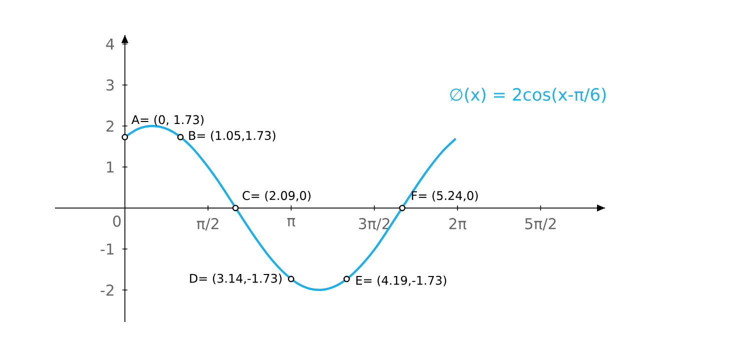 The width and height of the screenshot is (750, 350). Describe the element at coordinates (291, 222) in the screenshot. I see `x-tick-label: π` at that location.